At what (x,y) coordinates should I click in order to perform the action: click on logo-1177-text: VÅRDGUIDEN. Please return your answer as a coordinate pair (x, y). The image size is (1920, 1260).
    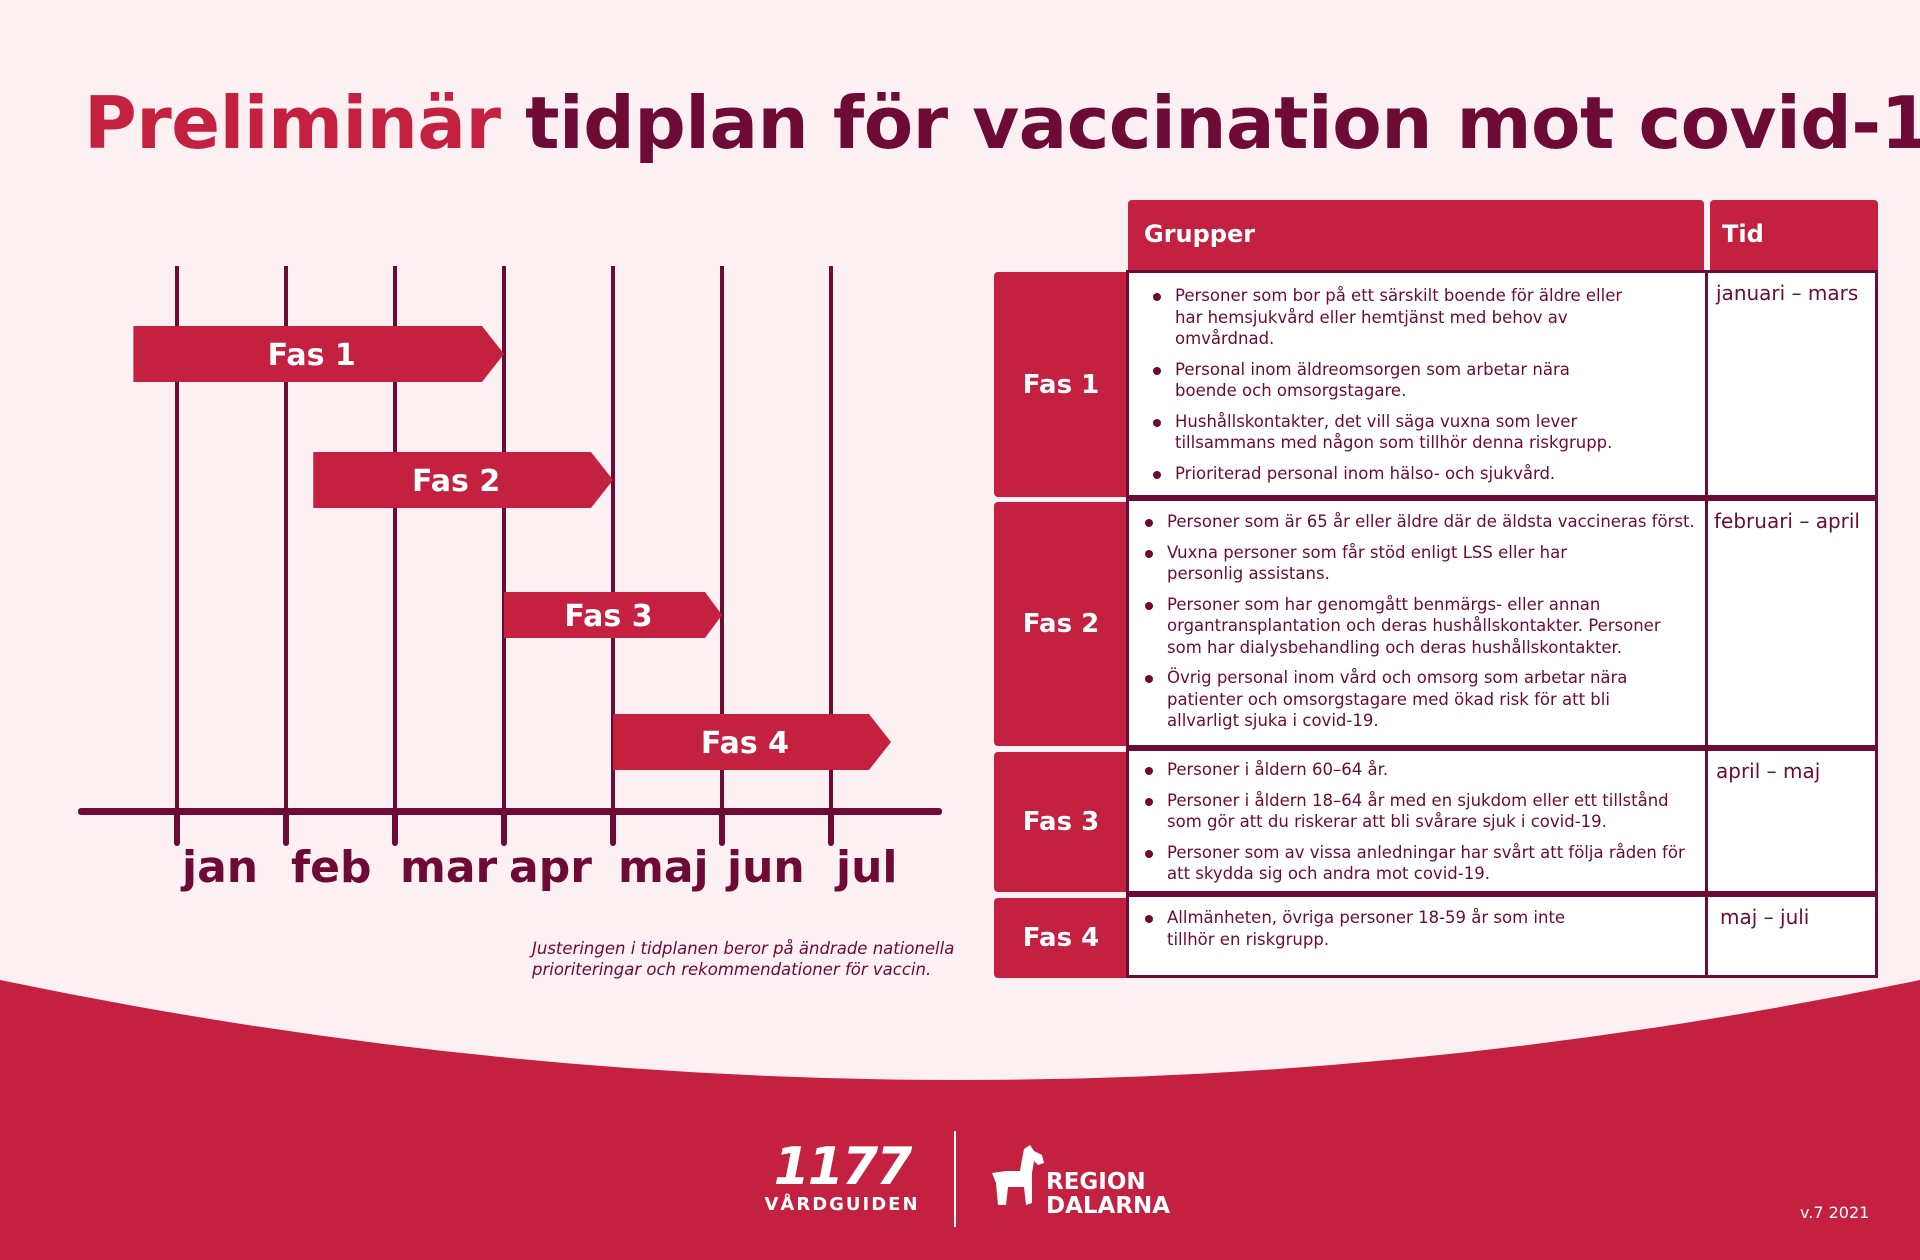
    Looking at the image, I should click on (842, 1204).